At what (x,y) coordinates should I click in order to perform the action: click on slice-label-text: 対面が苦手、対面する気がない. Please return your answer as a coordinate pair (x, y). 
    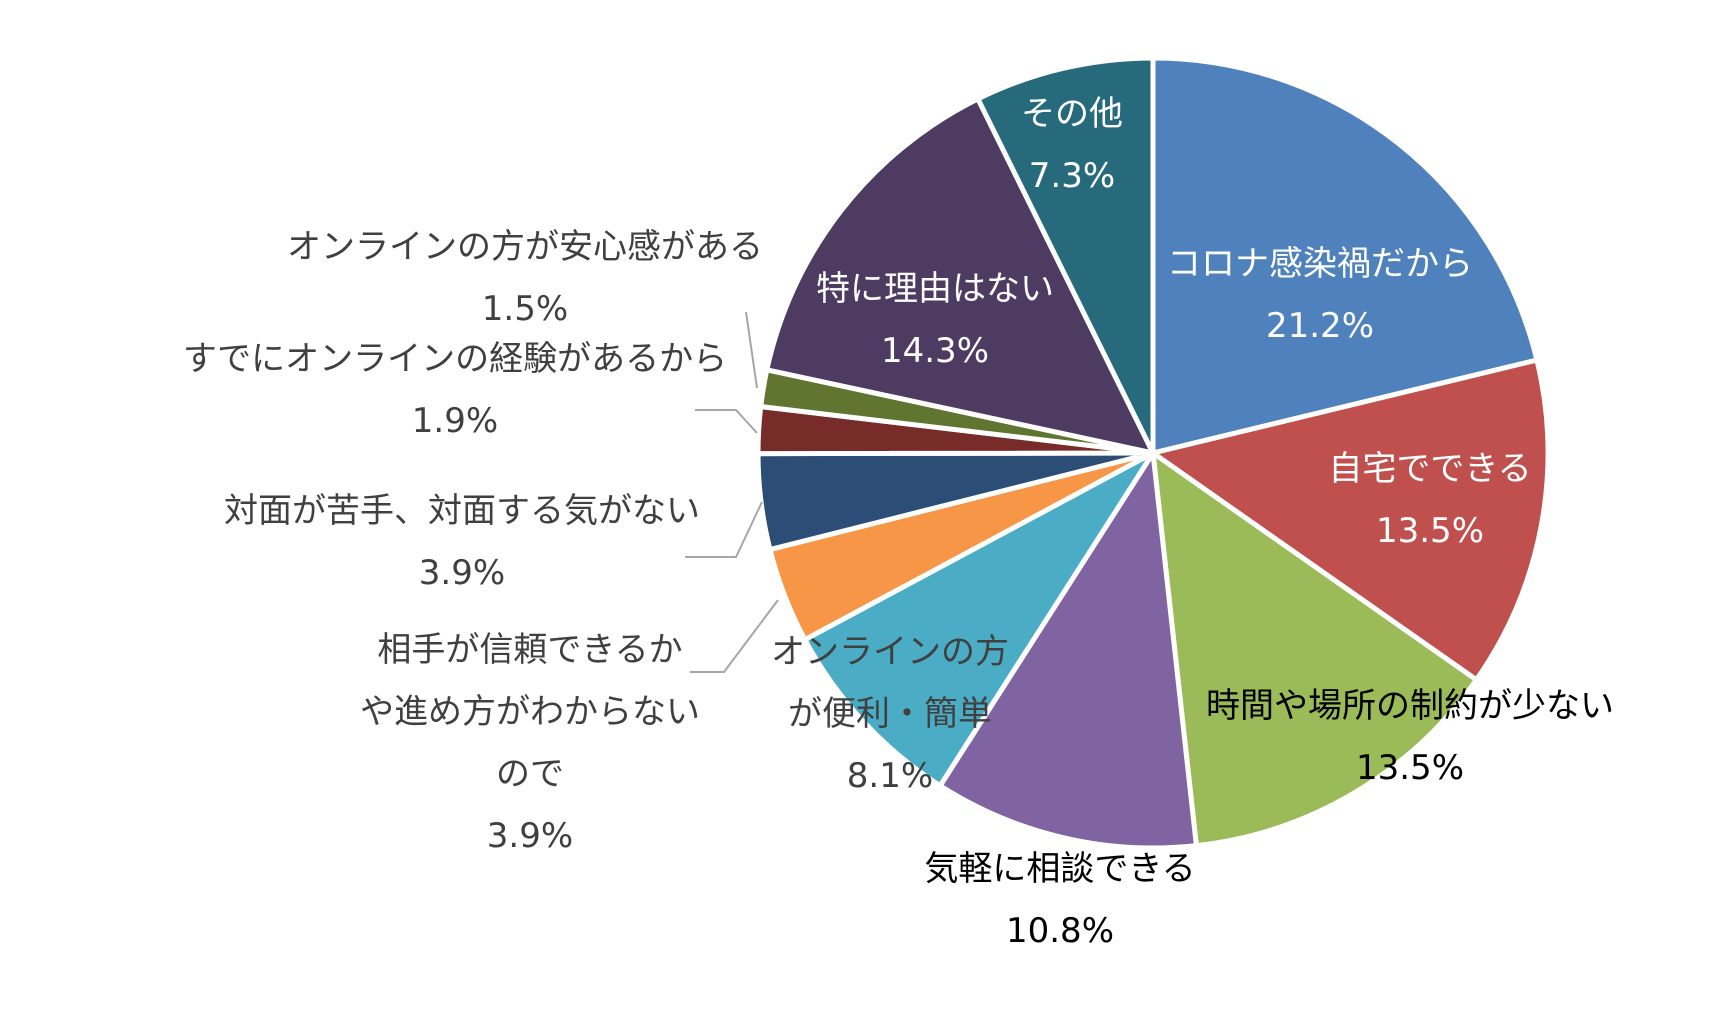
    Looking at the image, I should click on (462, 511).